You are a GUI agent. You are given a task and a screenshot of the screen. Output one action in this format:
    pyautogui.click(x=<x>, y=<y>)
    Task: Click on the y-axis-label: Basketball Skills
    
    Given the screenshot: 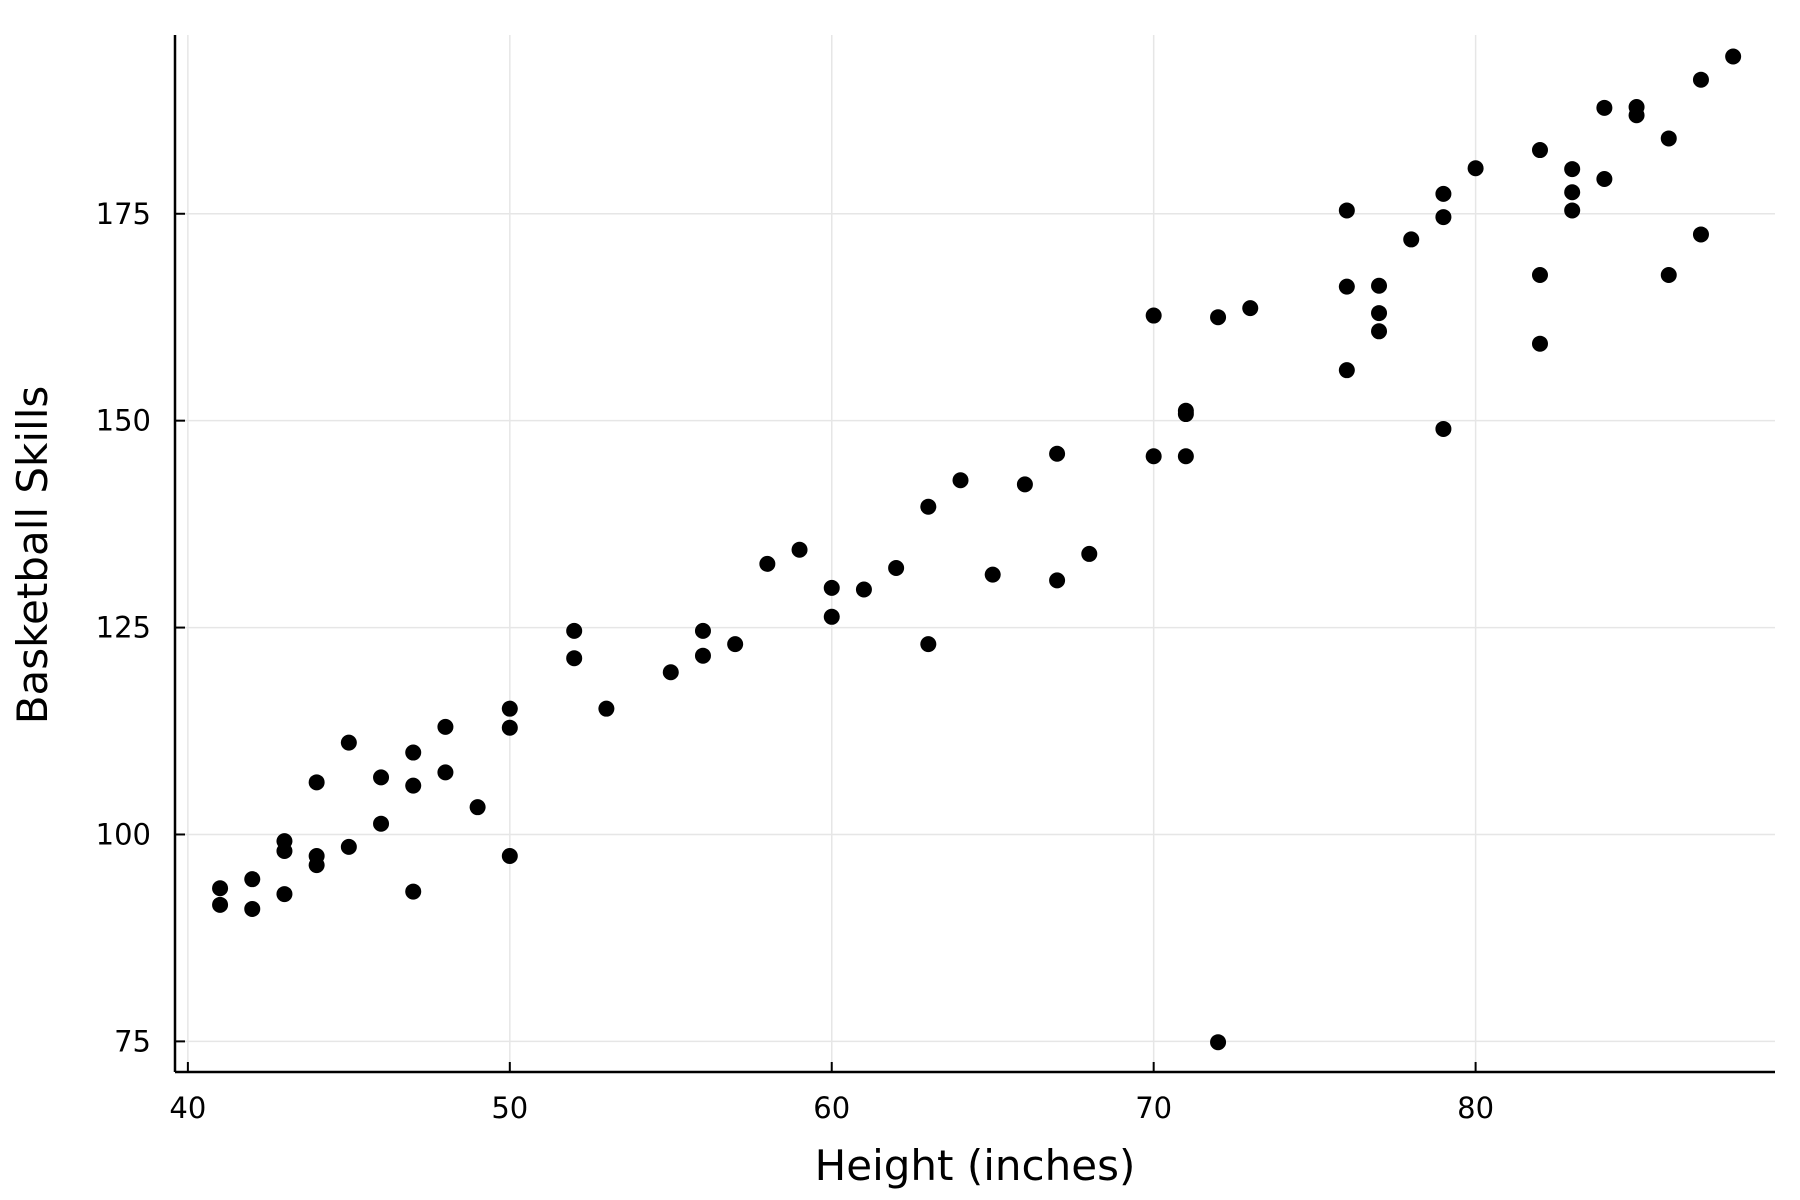 What is the action you would take?
    pyautogui.click(x=32, y=555)
    